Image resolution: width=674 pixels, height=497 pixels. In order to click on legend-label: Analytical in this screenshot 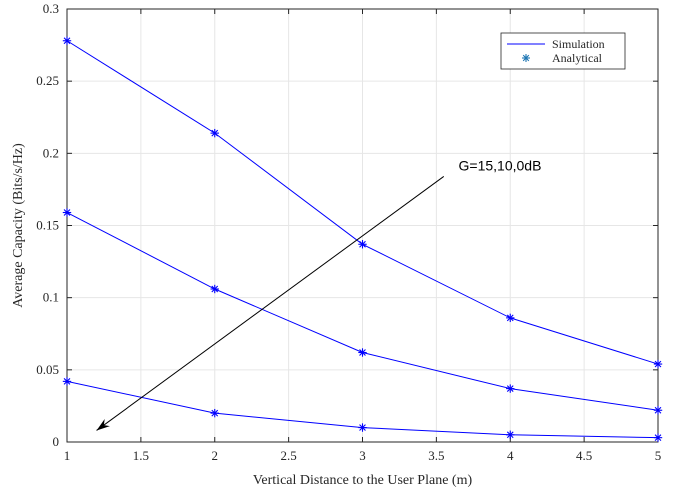, I will do `click(577, 58)`.